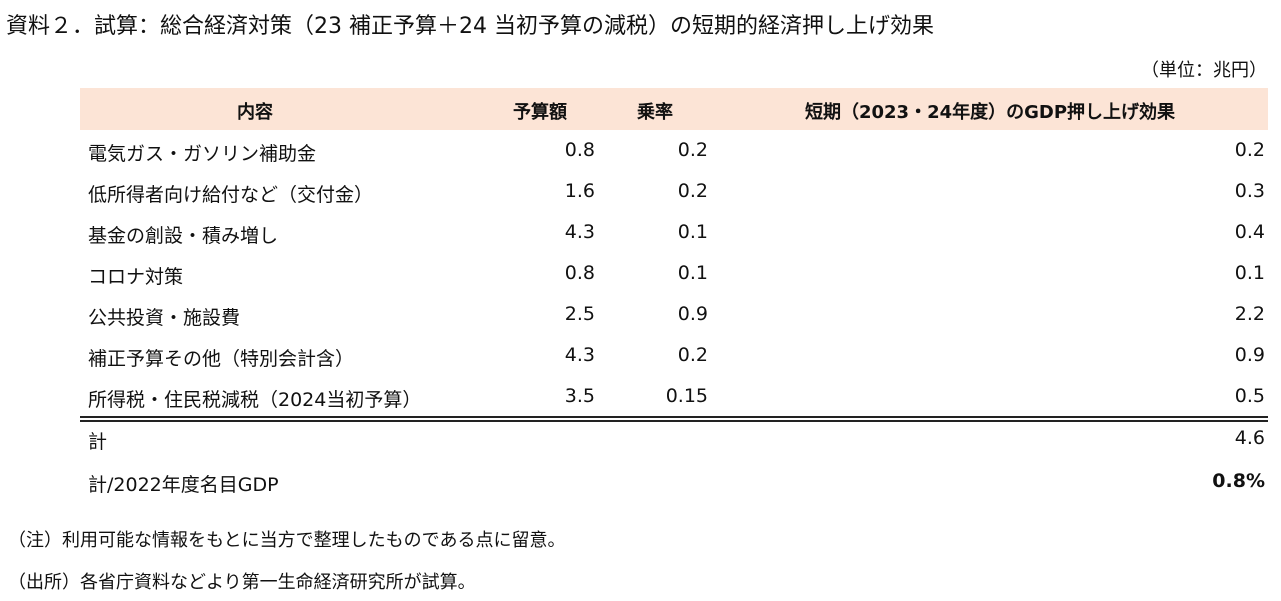 This screenshot has width=1281, height=601. I want to click on double-rule, so click(674, 419).